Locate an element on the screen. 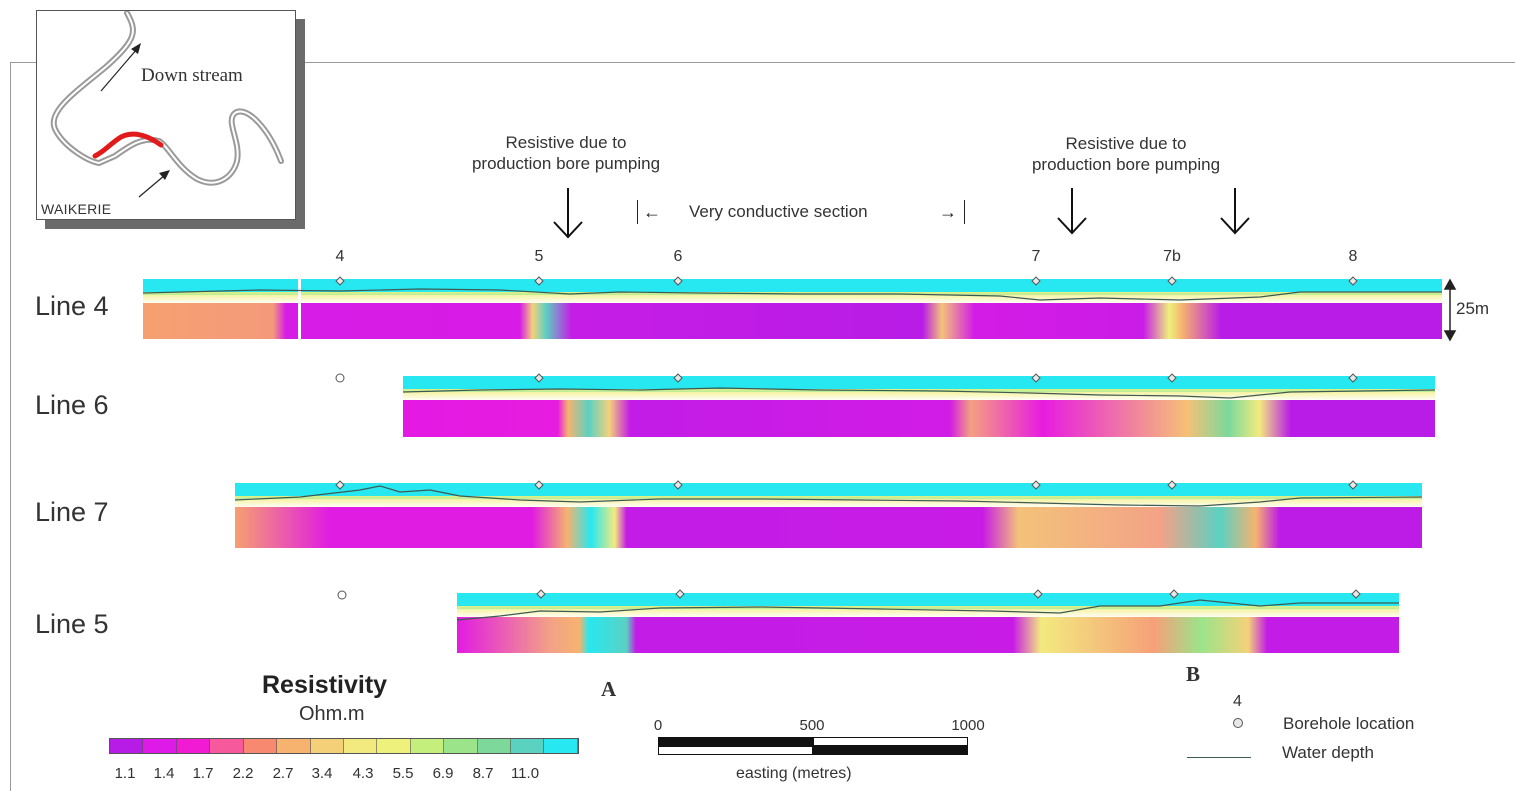 This screenshot has width=1515, height=791. downstream-arrowhead is located at coordinates (136, 48).